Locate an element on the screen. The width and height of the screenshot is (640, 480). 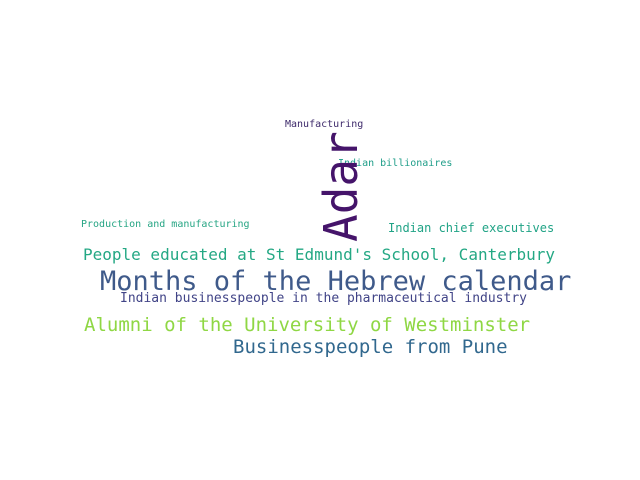
word-hebrew-calendar: Months of the Hebrew calendar is located at coordinates (336, 281).